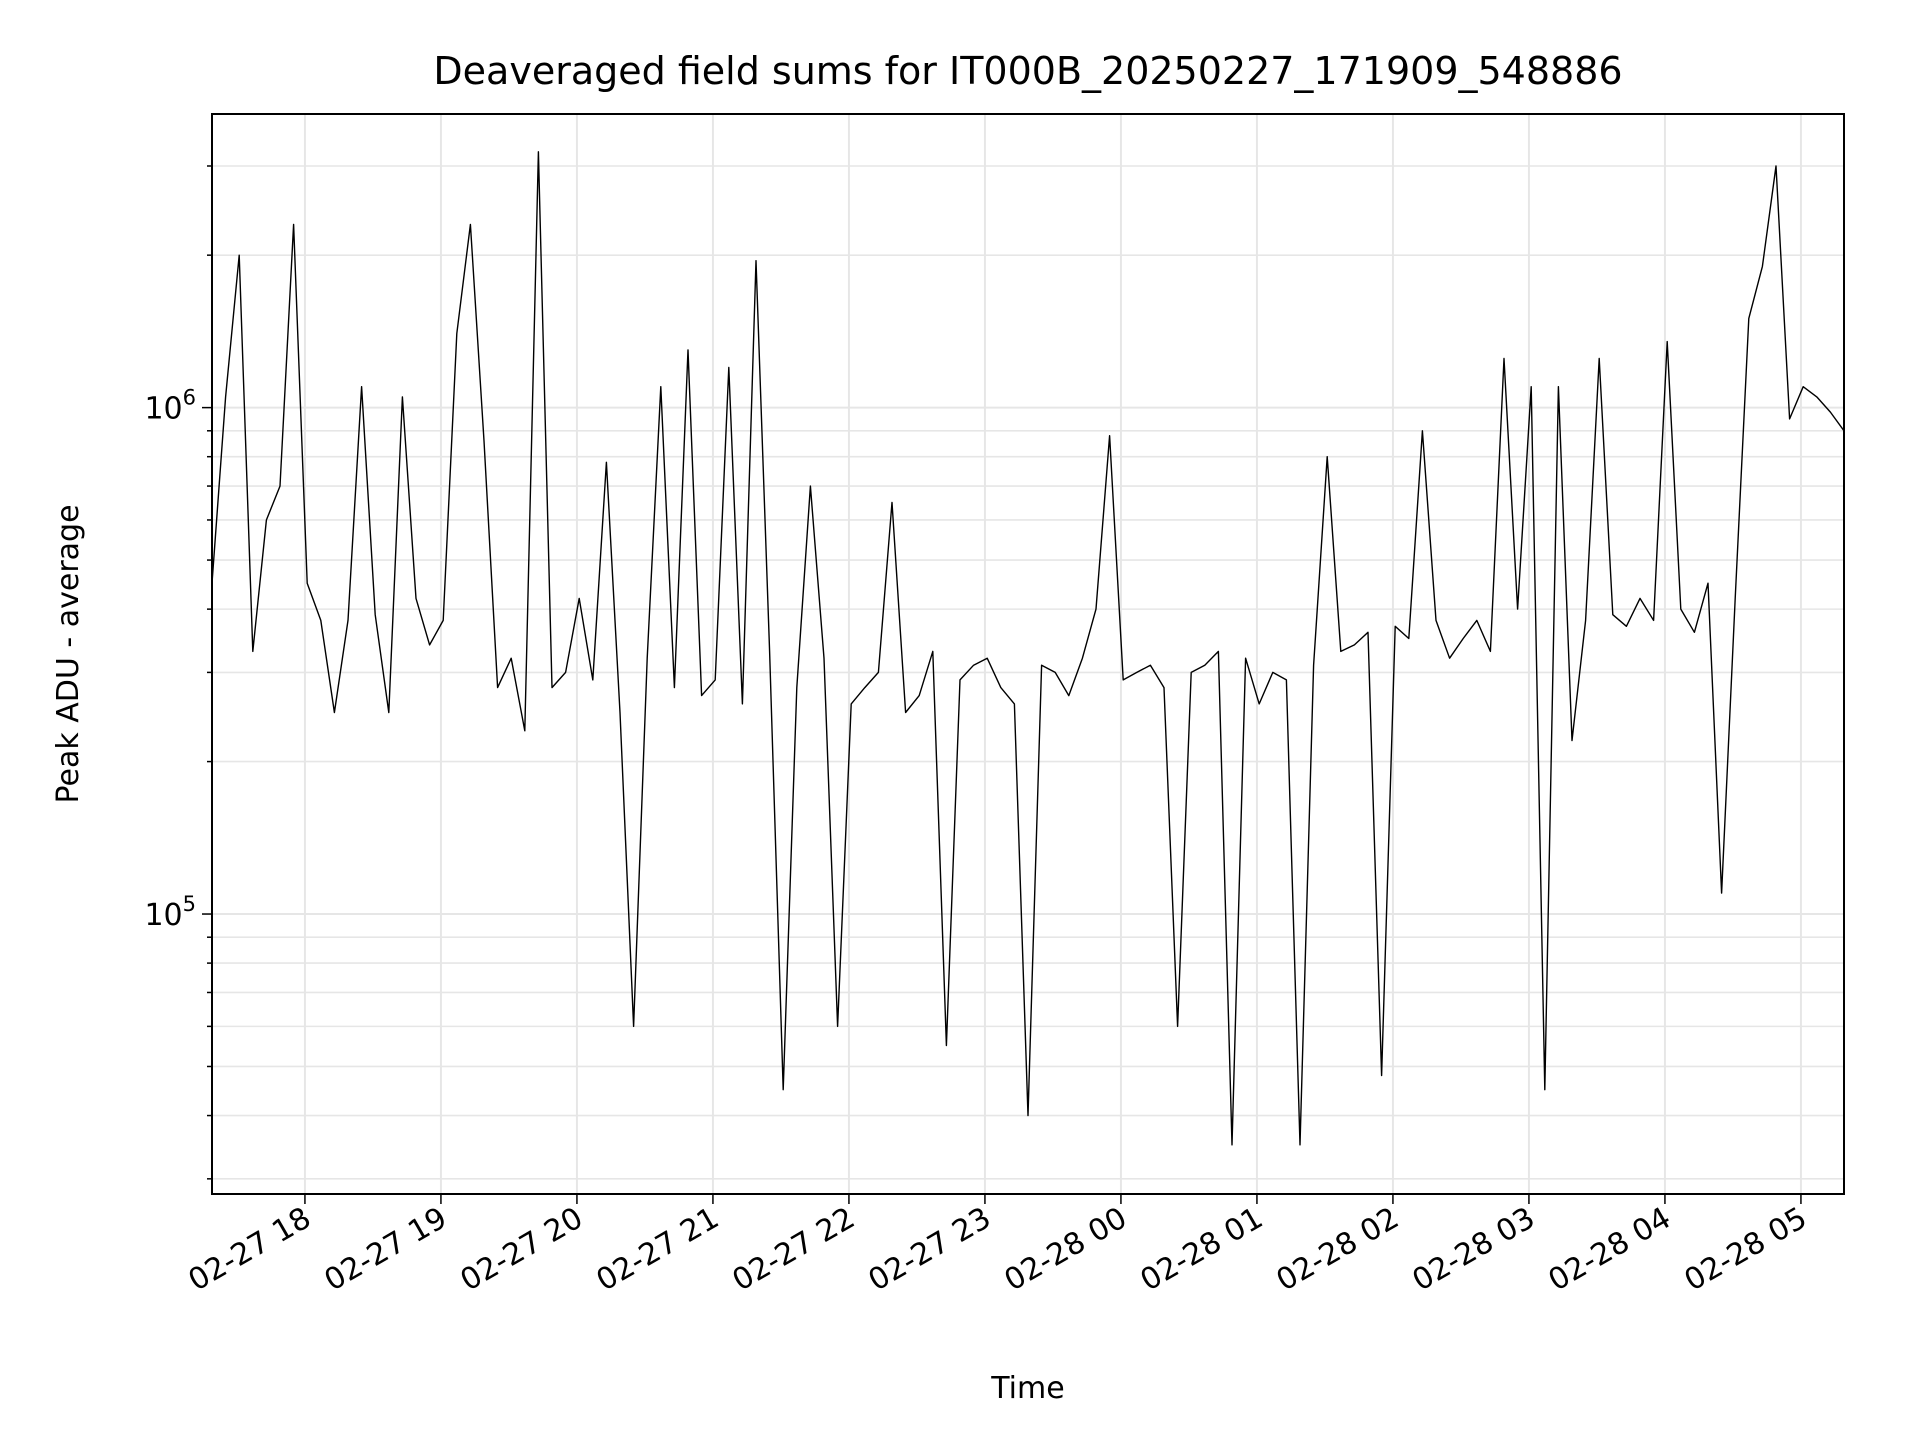  What do you see at coordinates (170, 406) in the screenshot?
I see `y-tick-label: 10⁶` at bounding box center [170, 406].